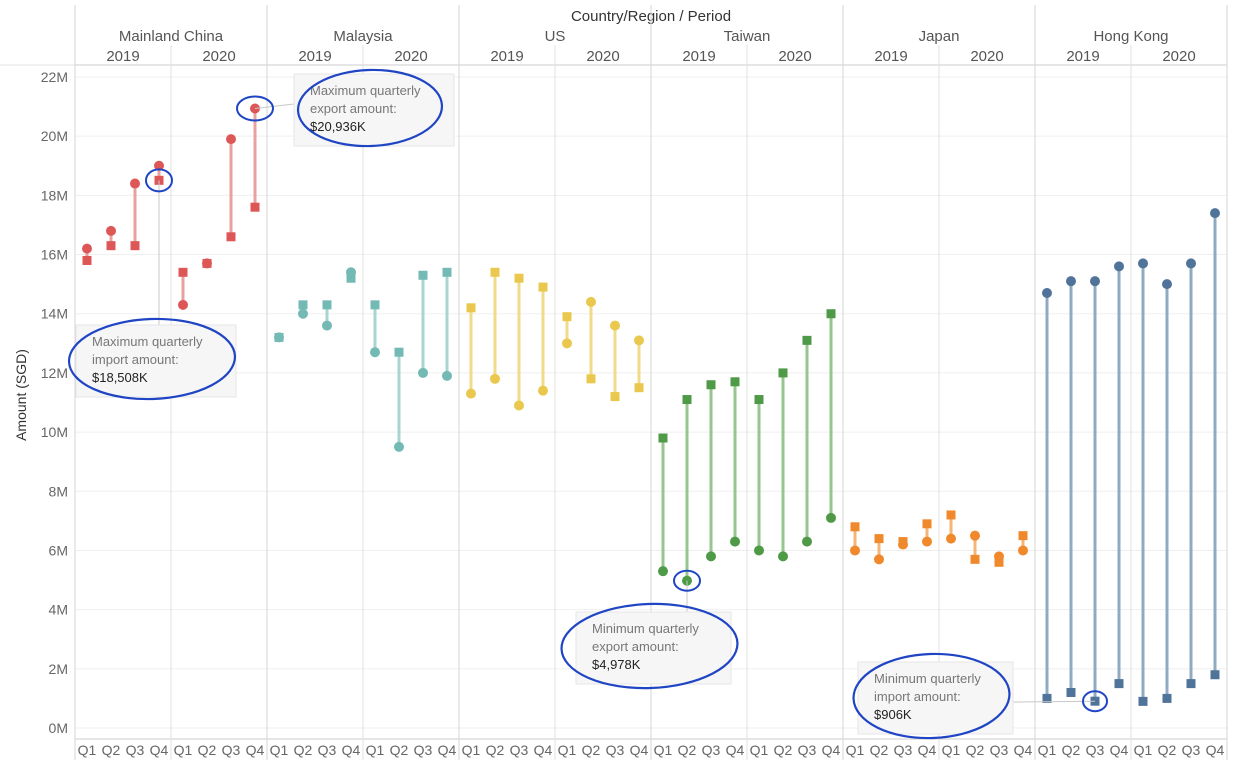 Image resolution: width=1235 pixels, height=770 pixels. What do you see at coordinates (893, 714) in the screenshot?
I see `annotation-value: $906K` at bounding box center [893, 714].